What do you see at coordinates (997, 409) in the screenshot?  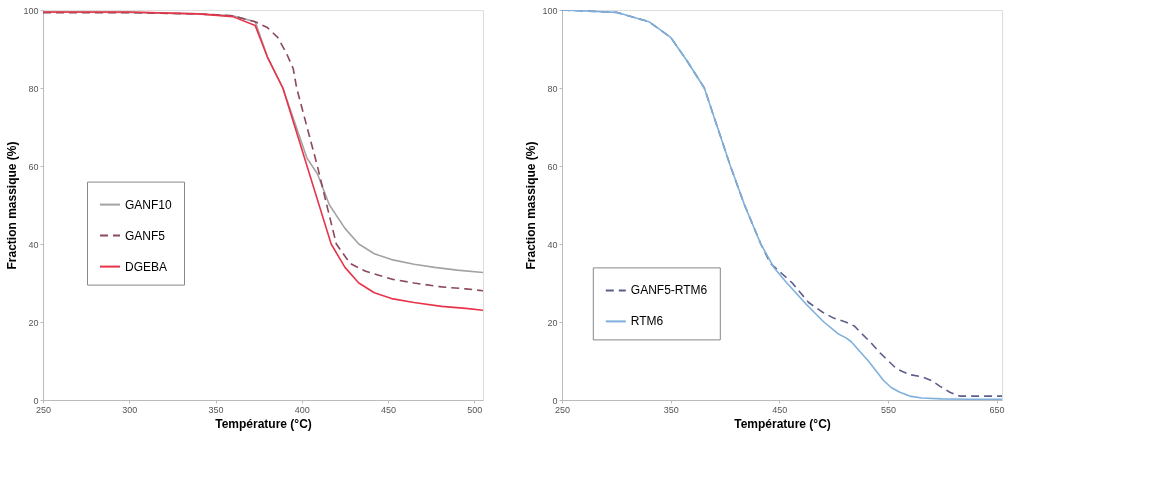 I see `x-tick-label: 650` at bounding box center [997, 409].